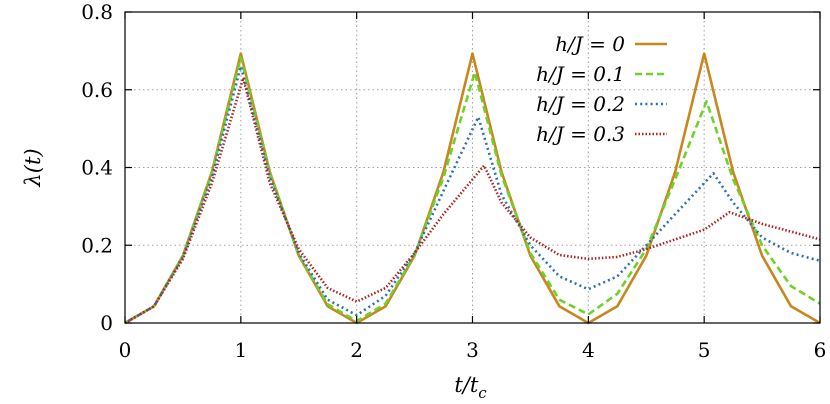 This screenshot has width=830, height=404. I want to click on y-tick-label: 0.2, so click(97, 245).